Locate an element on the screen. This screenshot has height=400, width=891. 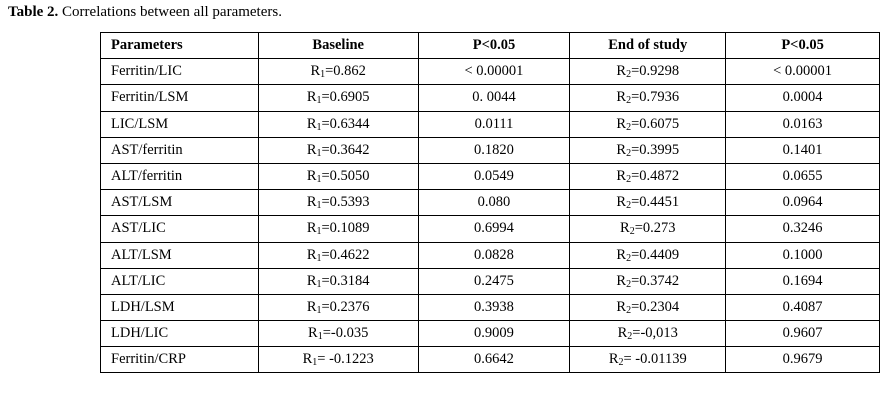
cell-end-of-study: R2=0.4409 is located at coordinates (648, 255).